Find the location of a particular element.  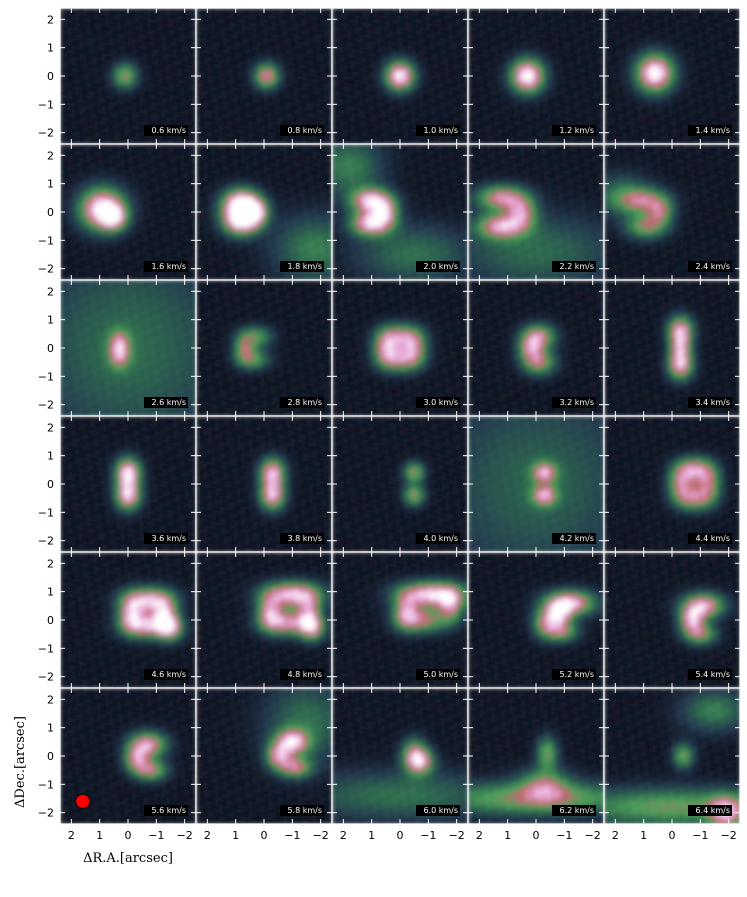

channel-panel: 4.8 km/s is located at coordinates (264, 620).